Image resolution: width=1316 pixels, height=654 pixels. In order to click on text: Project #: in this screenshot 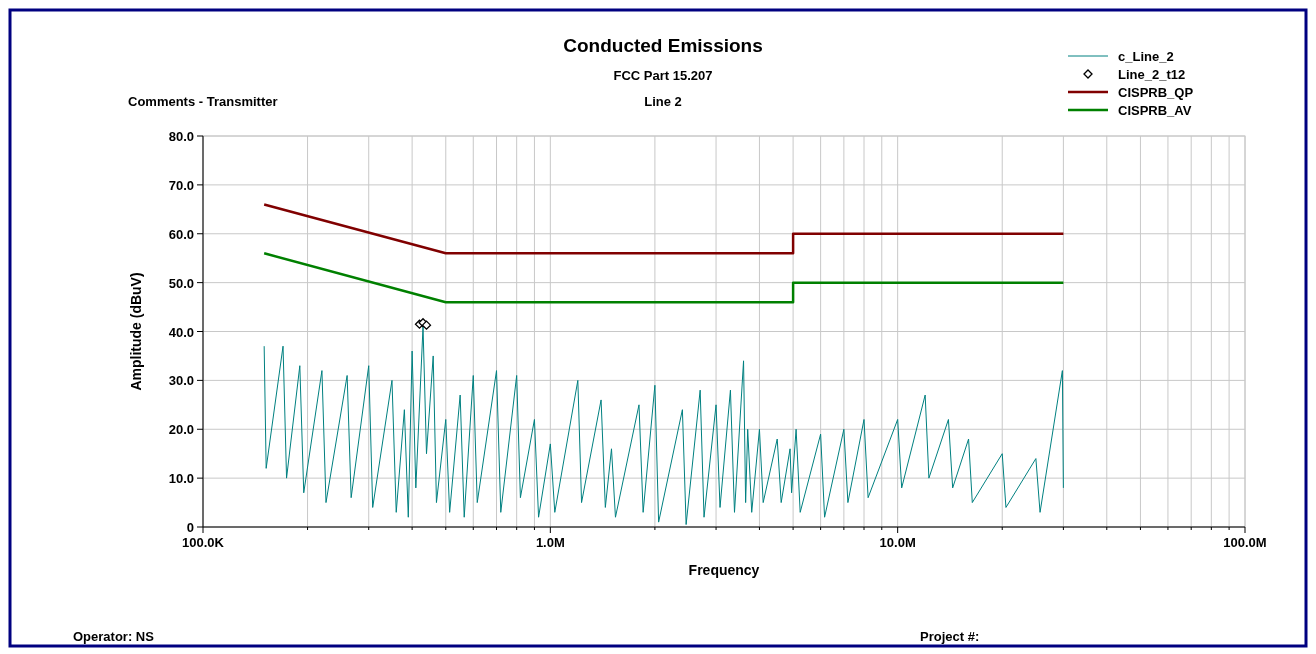, I will do `click(950, 636)`.